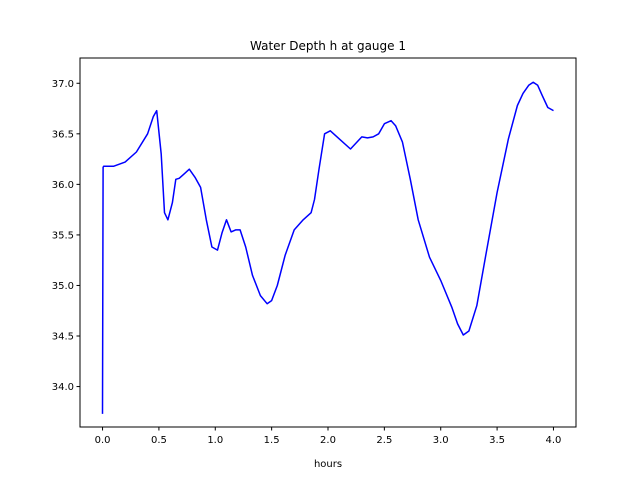 This screenshot has height=480, width=640. I want to click on x-axis-label: hours, so click(328, 464).